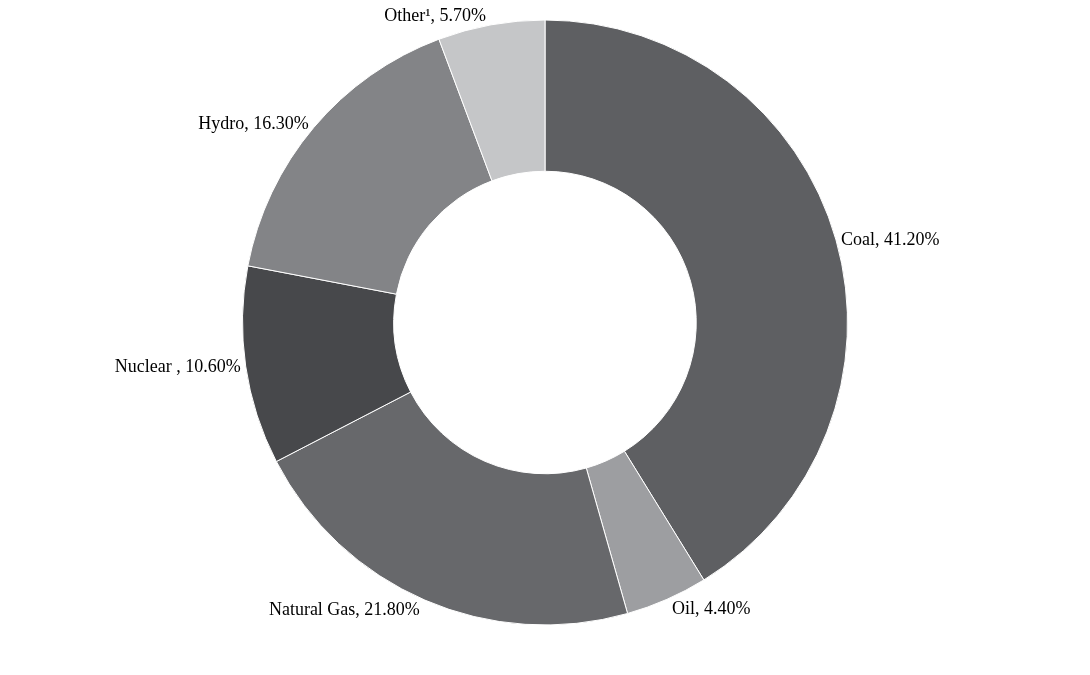 The height and width of the screenshot is (675, 1090). Describe the element at coordinates (177, 366) in the screenshot. I see `slice-label: Nuclear , 10.60%` at that location.